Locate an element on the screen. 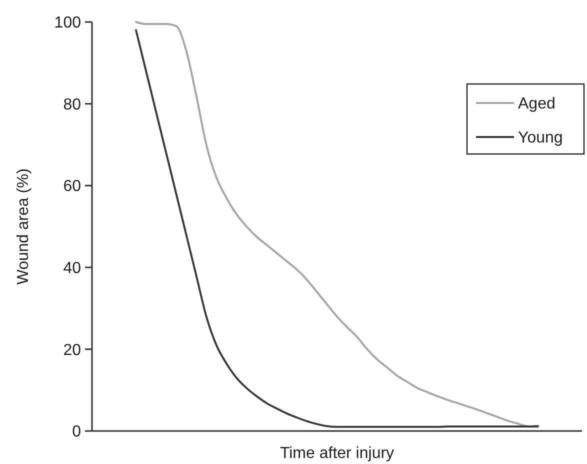 The height and width of the screenshot is (464, 587). y-axis-title: Wound area (%) is located at coordinates (23, 226).